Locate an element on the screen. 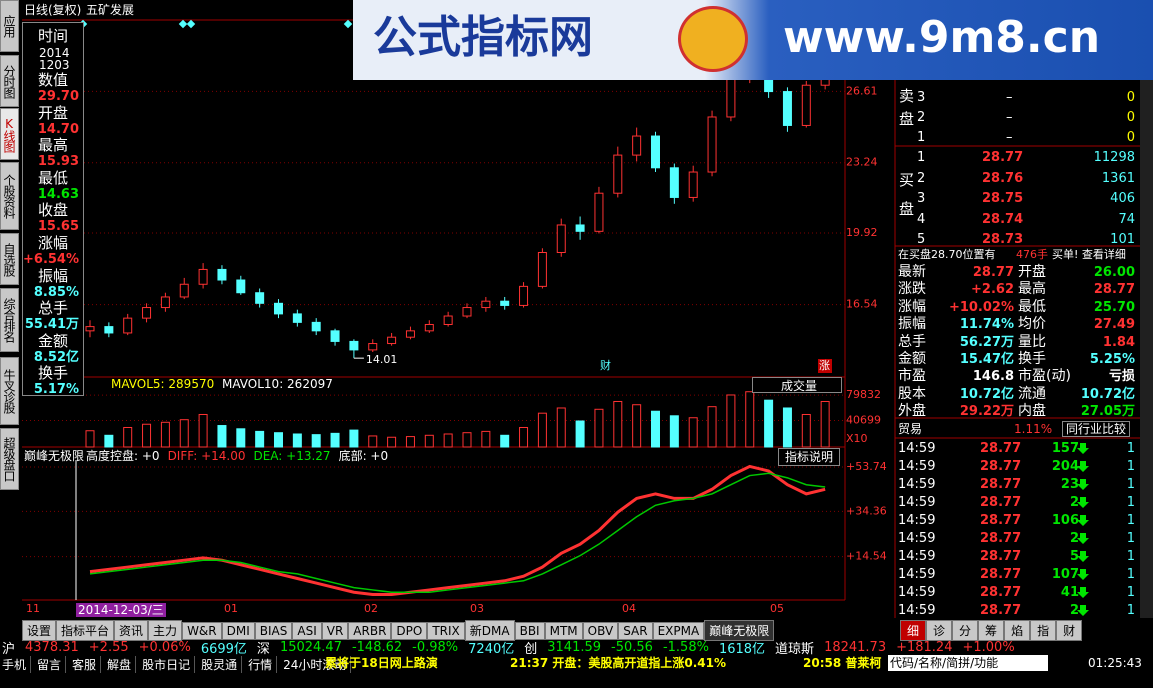  stat-value: 亏损 is located at coordinates (1121, 377).